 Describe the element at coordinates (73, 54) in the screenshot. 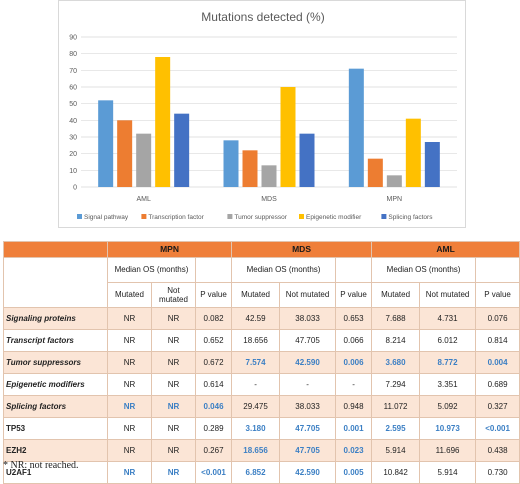

I see `y-tick-label: 80` at that location.